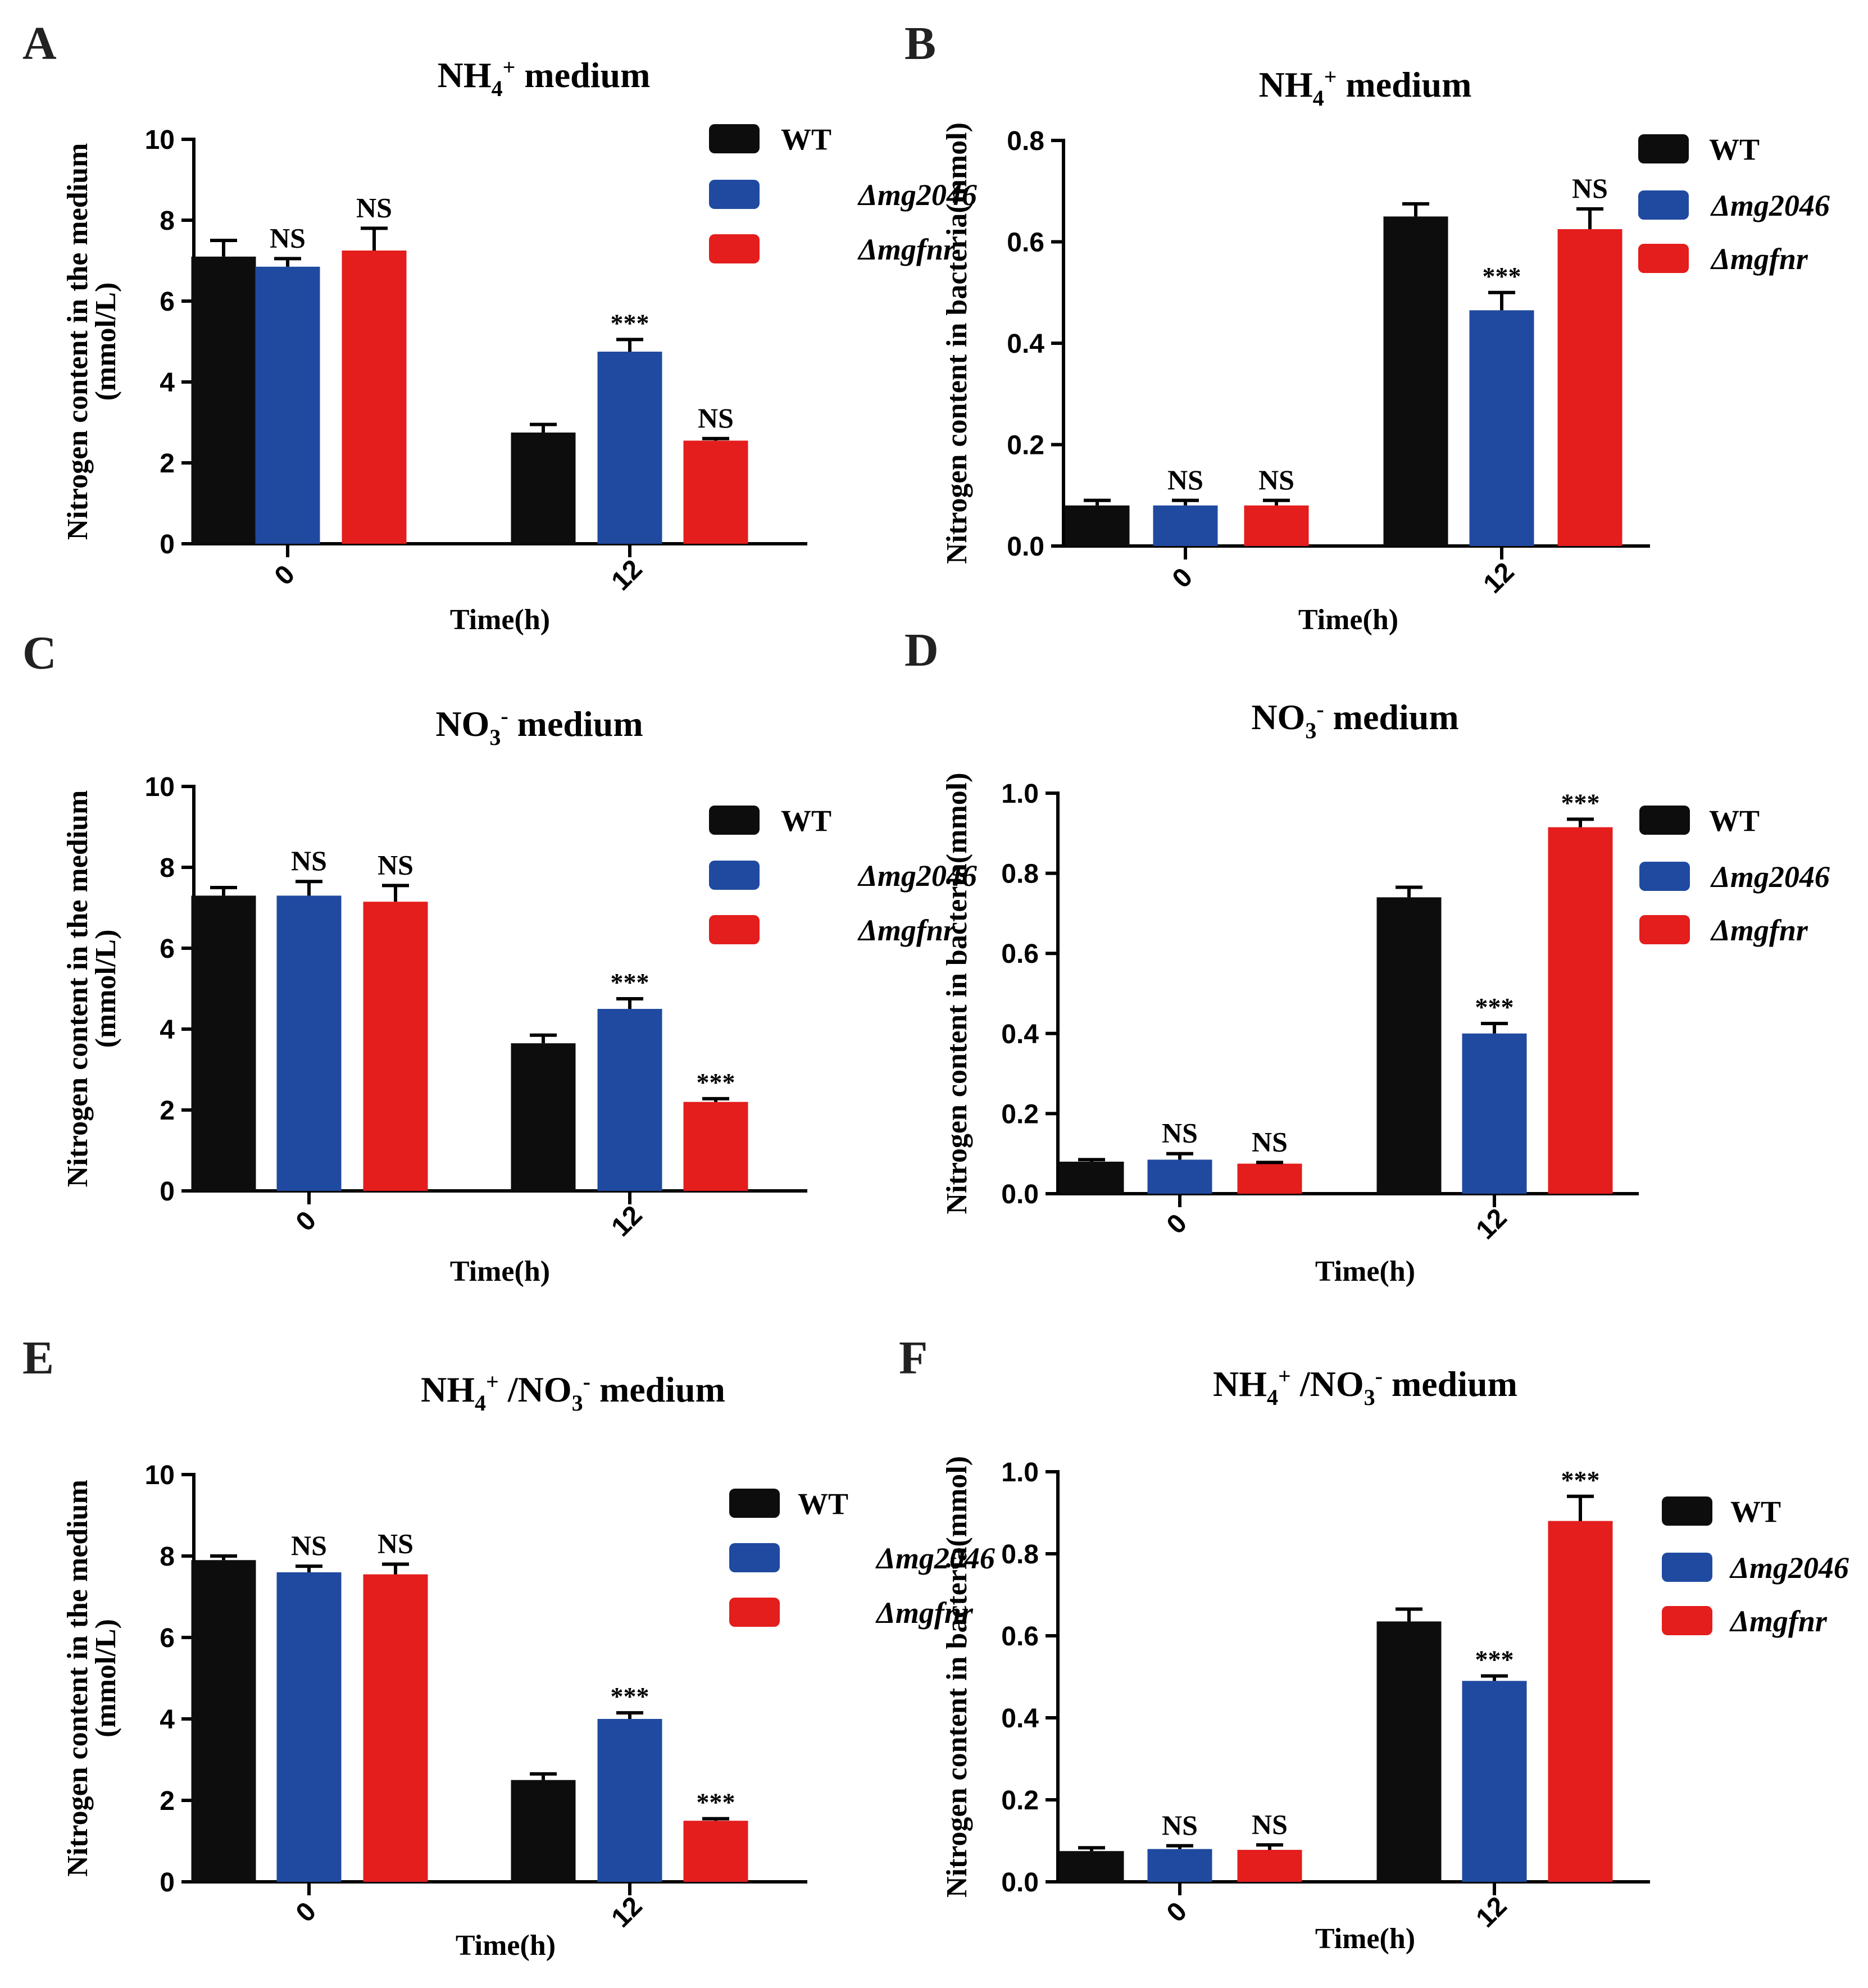  I want to click on y-tick-label: 8, so click(168, 1557).